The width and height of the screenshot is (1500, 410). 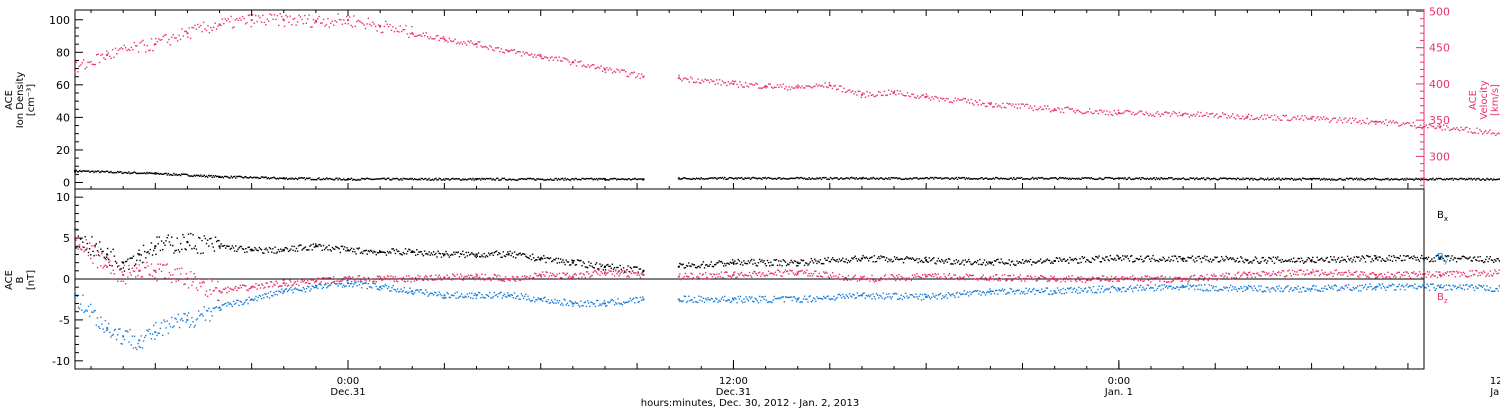 What do you see at coordinates (63, 150) in the screenshot?
I see `density-tick-label: 20` at bounding box center [63, 150].